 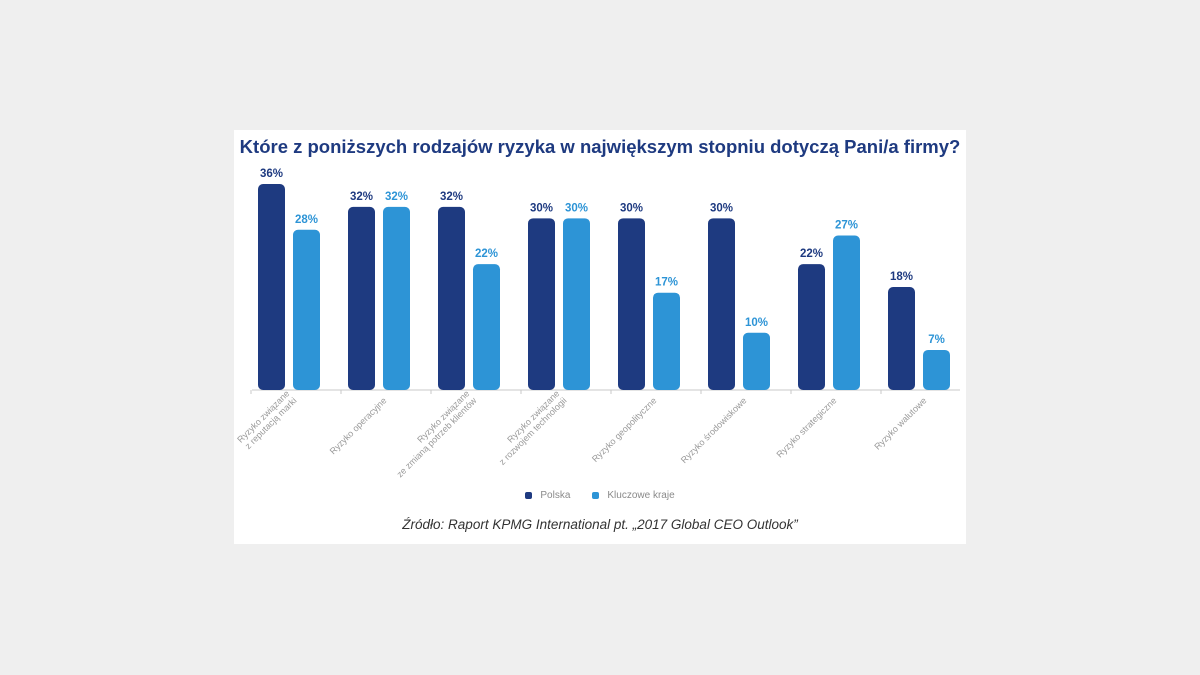 What do you see at coordinates (555, 495) in the screenshot?
I see `legend-label-polska: Polska` at bounding box center [555, 495].